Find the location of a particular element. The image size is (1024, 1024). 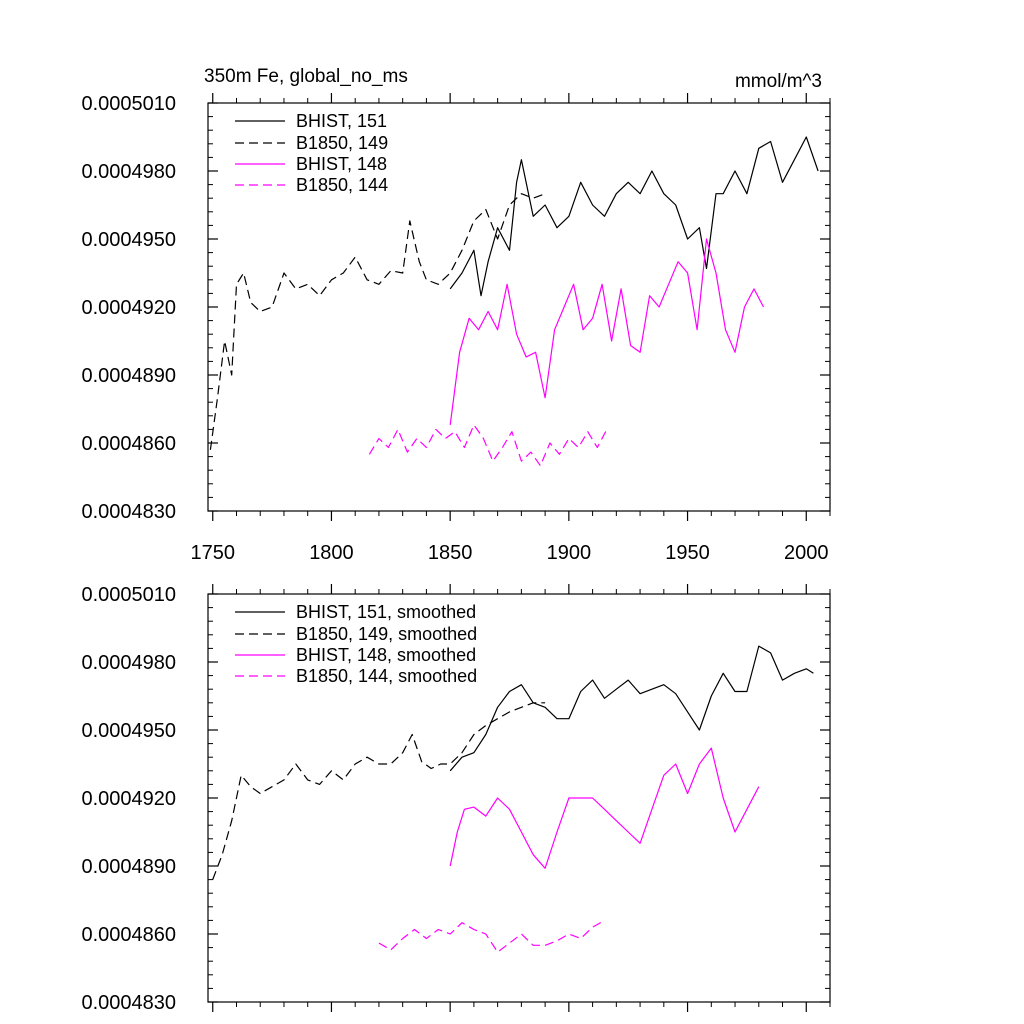

legend-label-b1850-144-smoothed: B1850, 144, smoothed is located at coordinates (386, 676).